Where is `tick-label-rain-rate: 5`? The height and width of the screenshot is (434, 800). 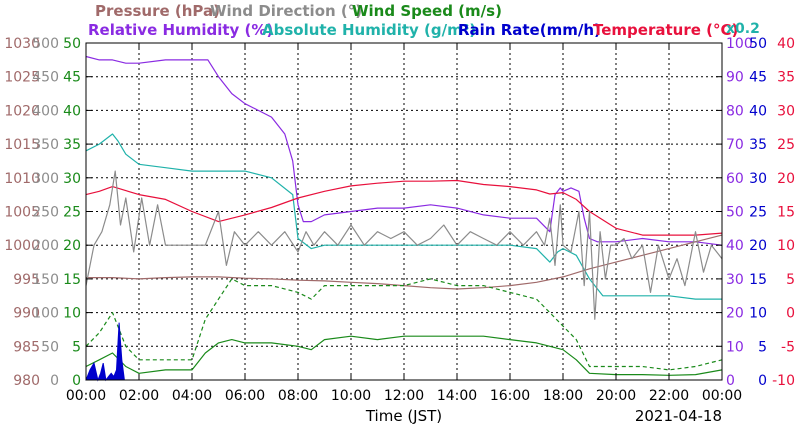
tick-label-rain-rate: 5 is located at coordinates (762, 347).